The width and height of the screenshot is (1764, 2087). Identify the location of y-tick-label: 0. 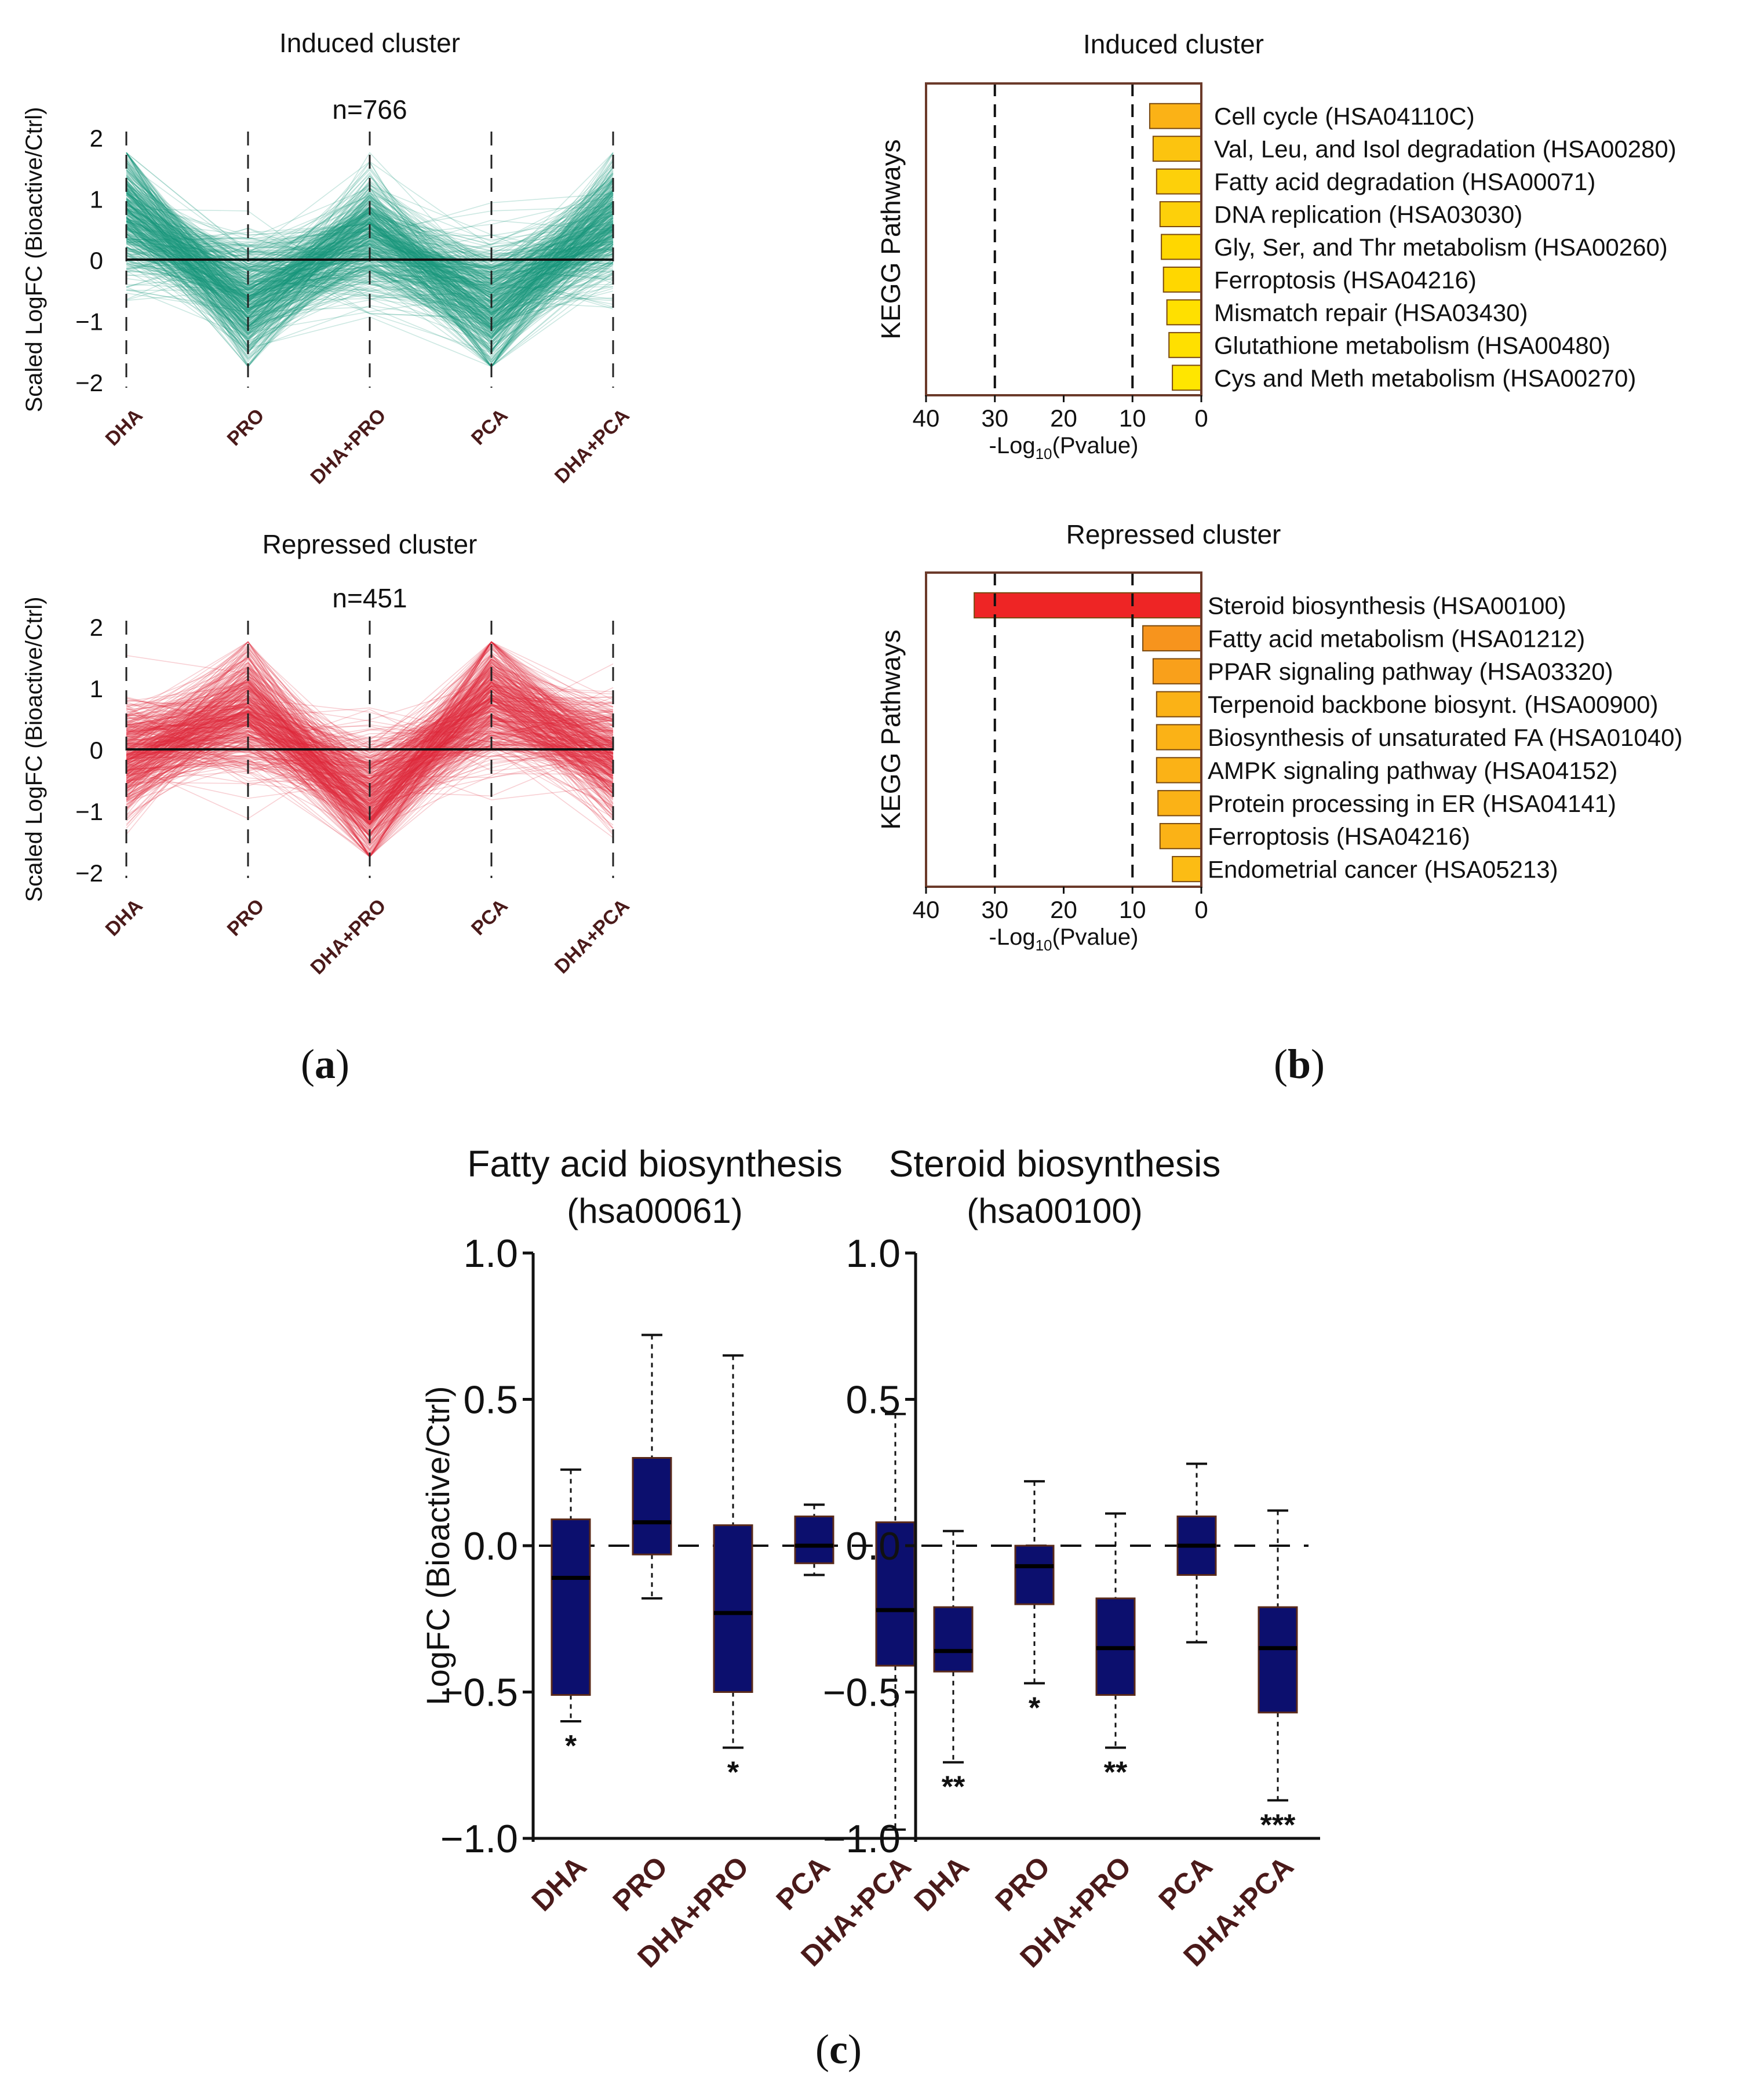
(96, 260).